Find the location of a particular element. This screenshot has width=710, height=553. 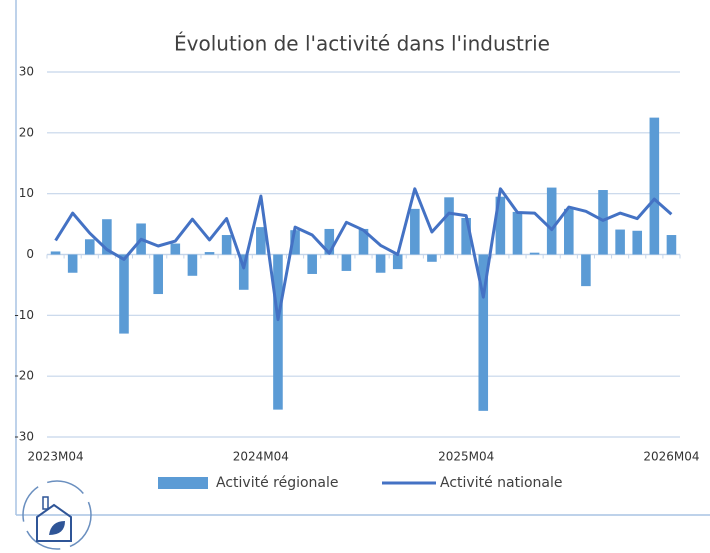

y-tick-label: 30 is located at coordinates (26, 72).